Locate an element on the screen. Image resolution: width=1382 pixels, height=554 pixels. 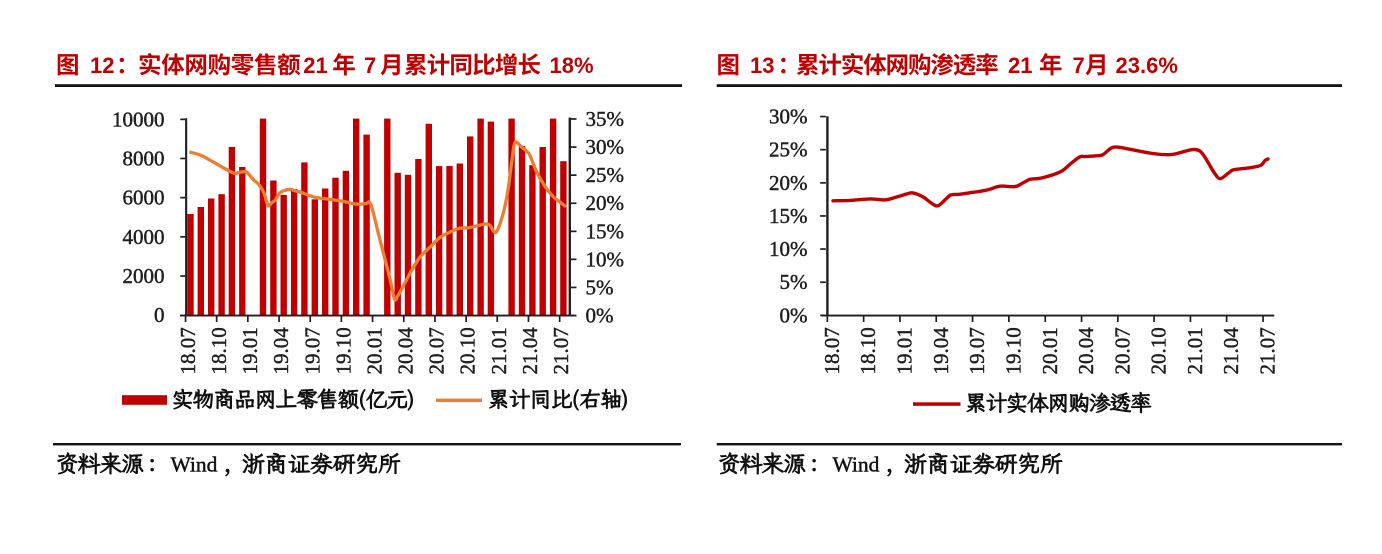
svg-text: 35% is located at coordinates (605, 119).